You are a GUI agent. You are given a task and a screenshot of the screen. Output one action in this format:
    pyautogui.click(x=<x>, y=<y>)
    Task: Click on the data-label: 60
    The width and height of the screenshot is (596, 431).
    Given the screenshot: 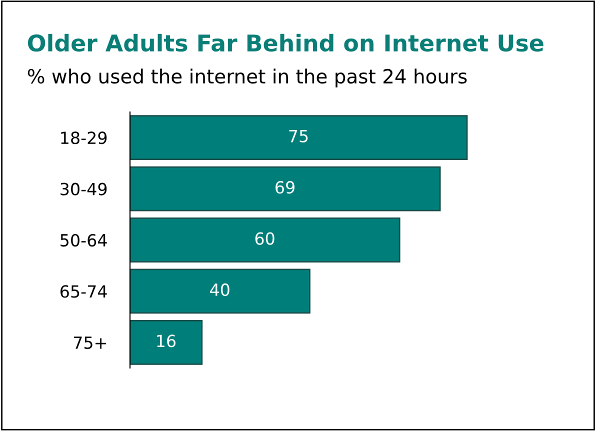 What is the action you would take?
    pyautogui.click(x=264, y=238)
    